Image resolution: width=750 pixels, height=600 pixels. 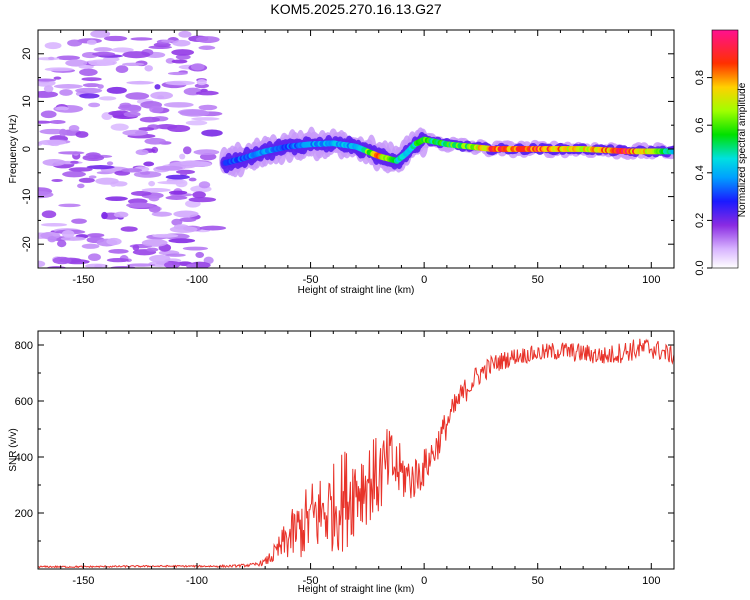 I want to click on colorbar-tick-label: 0.0, so click(x=700, y=267).